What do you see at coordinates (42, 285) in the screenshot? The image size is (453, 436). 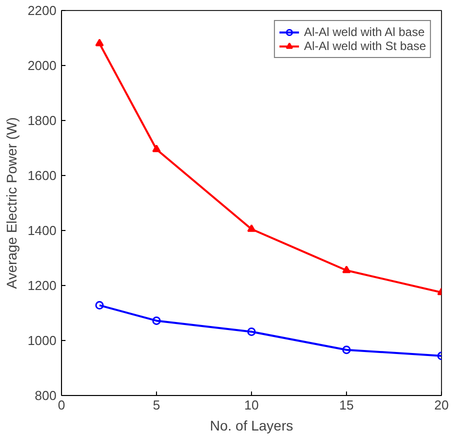 I see `y-tick-label: 1200` at bounding box center [42, 285].